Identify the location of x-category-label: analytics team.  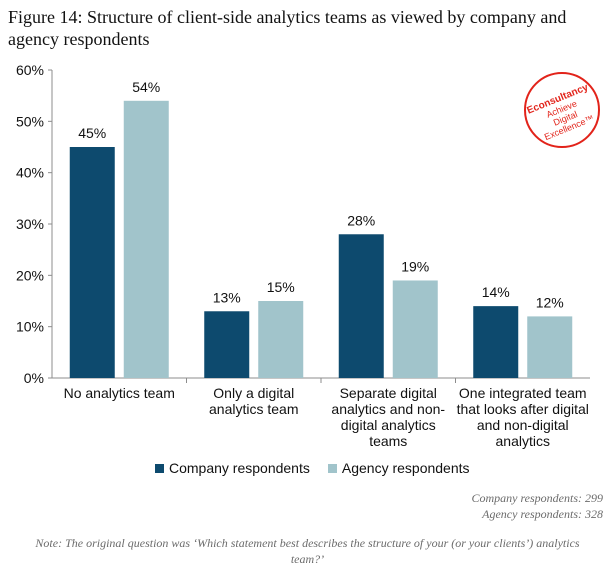
(253, 409).